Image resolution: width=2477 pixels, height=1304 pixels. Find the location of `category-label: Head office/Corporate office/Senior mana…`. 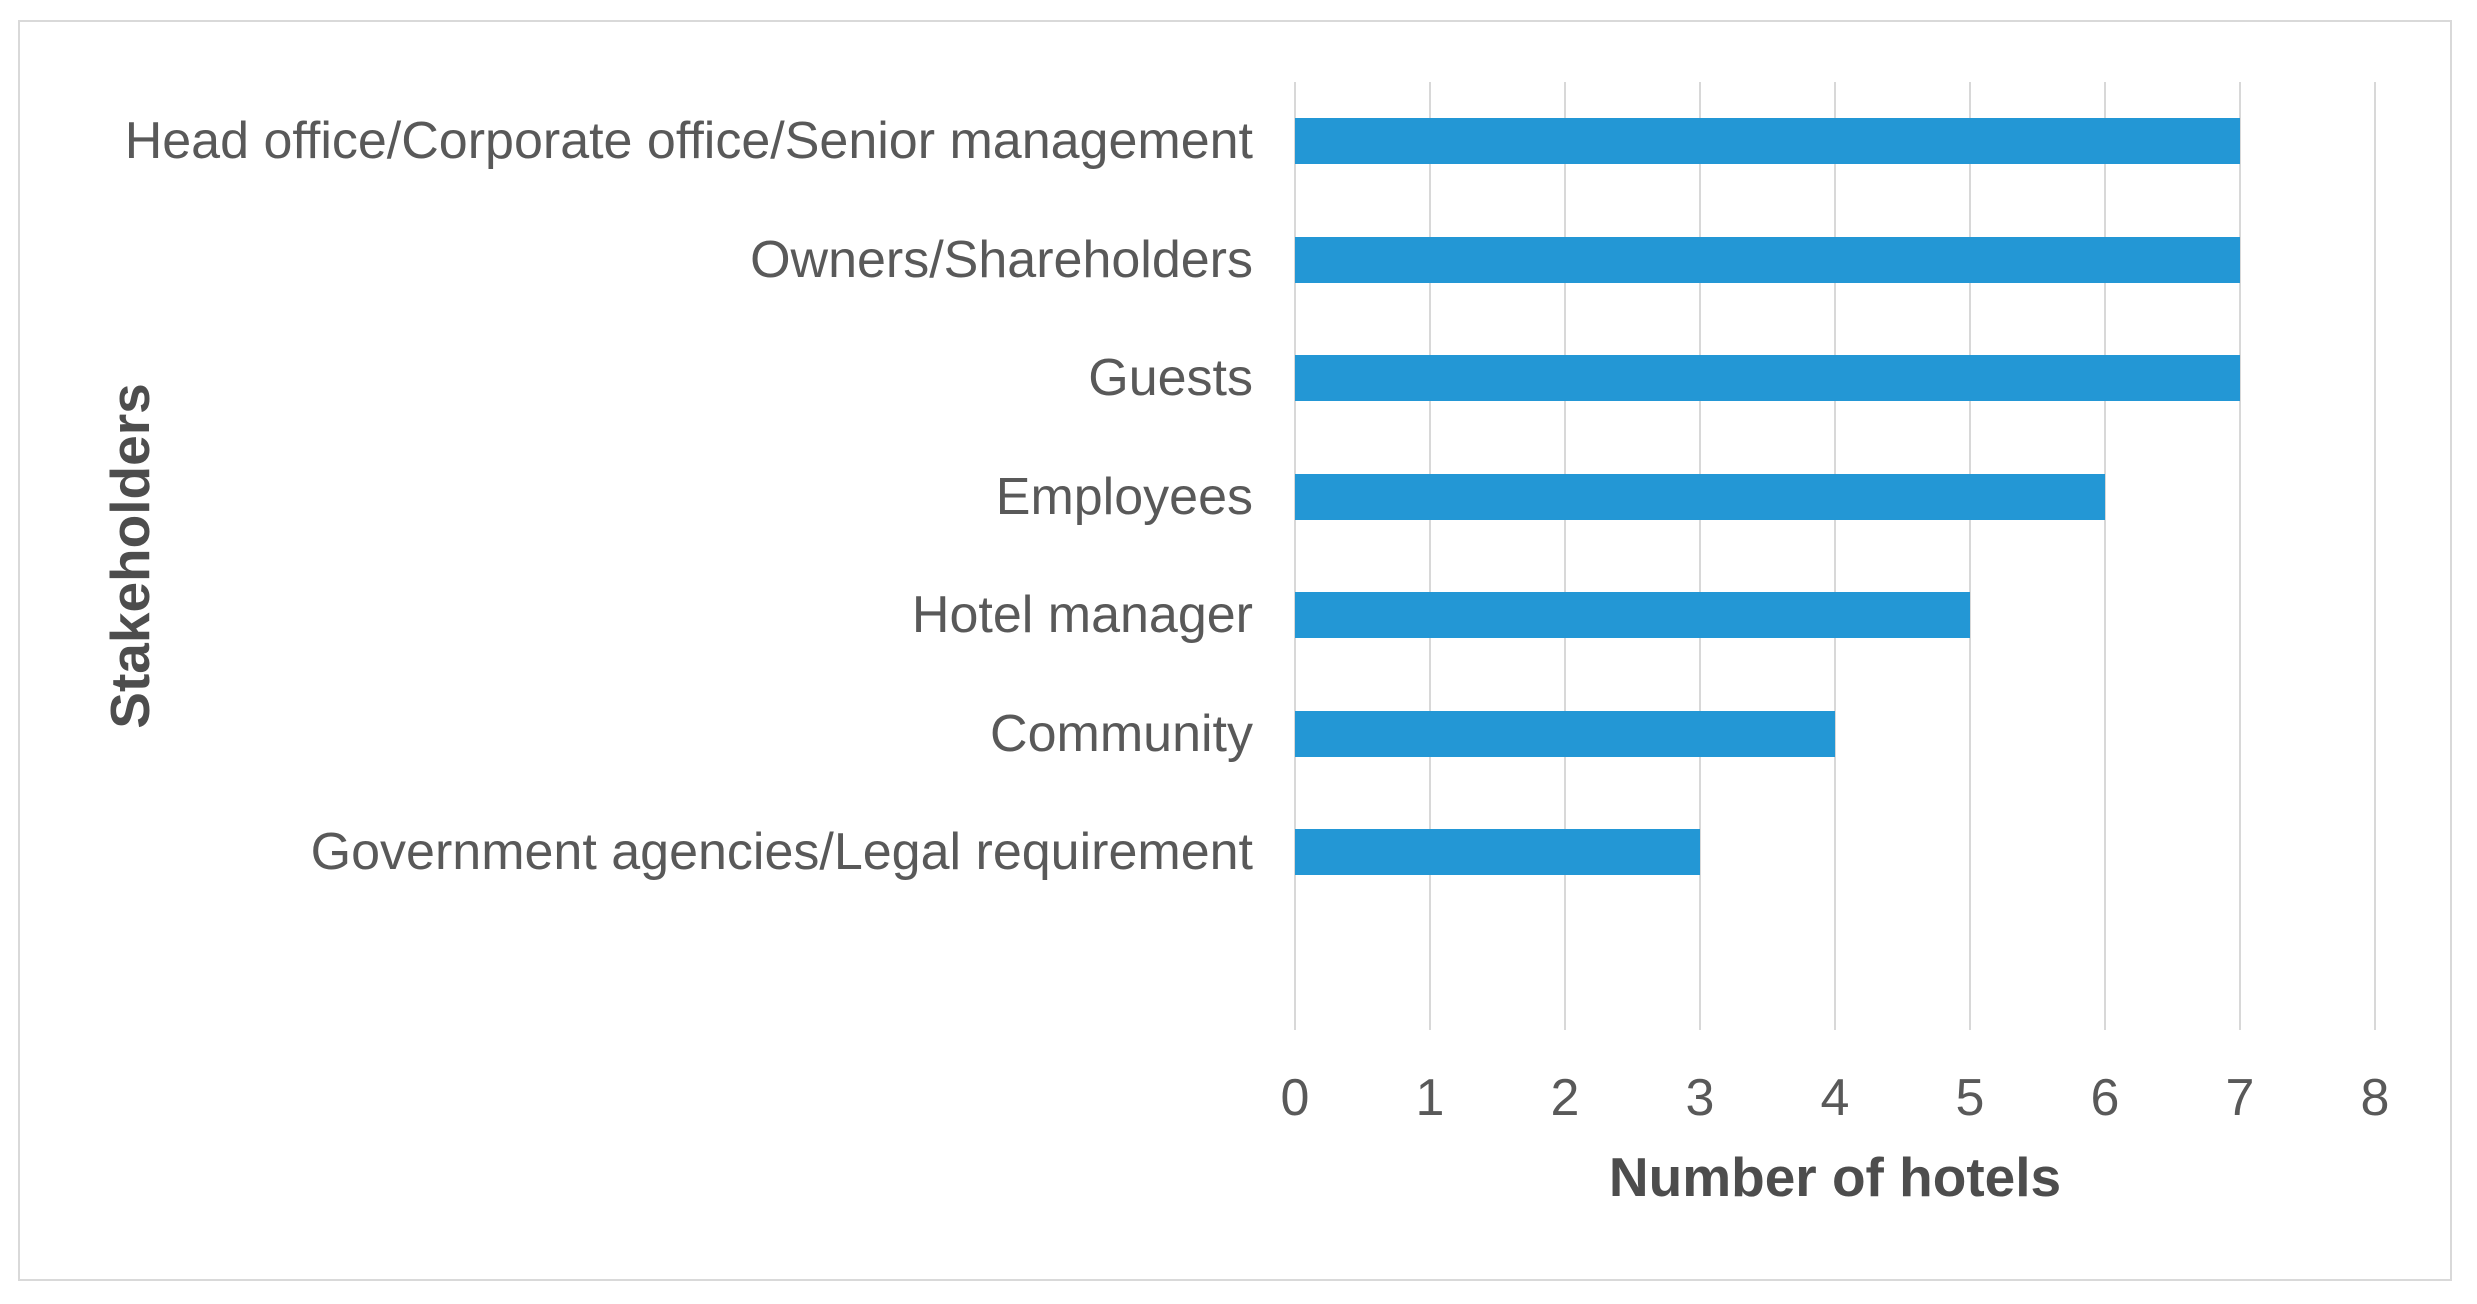

category-label: Head office/Corporate office/Senior mana… is located at coordinates (688, 141).